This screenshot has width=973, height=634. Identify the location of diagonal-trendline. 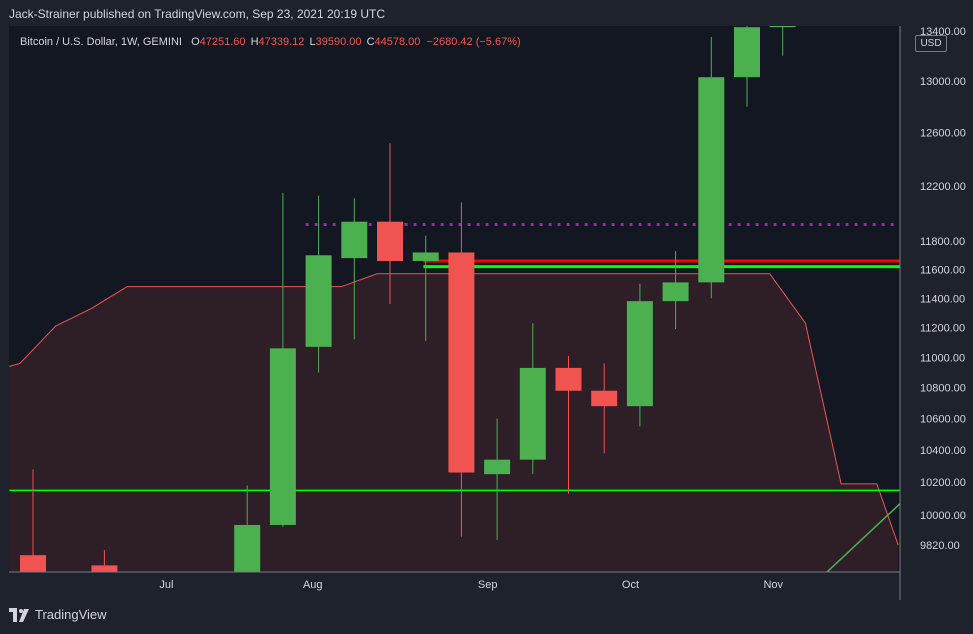
(863, 537).